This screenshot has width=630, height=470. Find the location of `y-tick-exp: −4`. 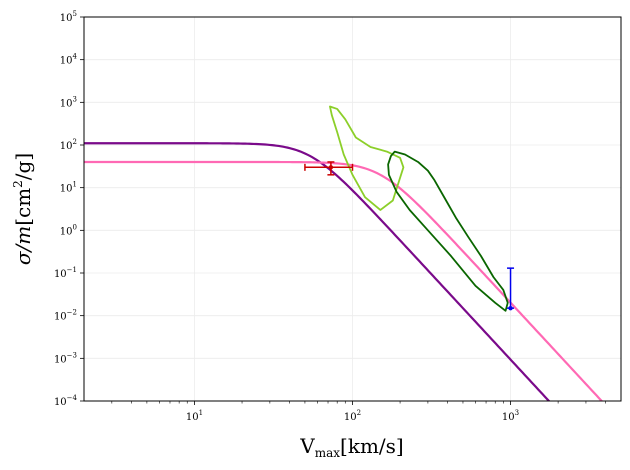

y-tick-exp: −4 is located at coordinates (72, 398).